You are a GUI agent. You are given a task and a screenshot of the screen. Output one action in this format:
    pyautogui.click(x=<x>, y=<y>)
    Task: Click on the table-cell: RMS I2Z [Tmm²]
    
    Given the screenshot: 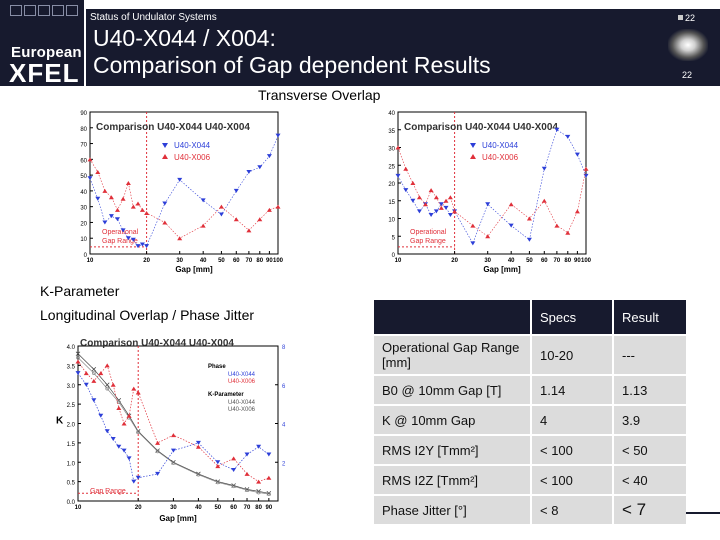 What is the action you would take?
    pyautogui.click(x=453, y=480)
    